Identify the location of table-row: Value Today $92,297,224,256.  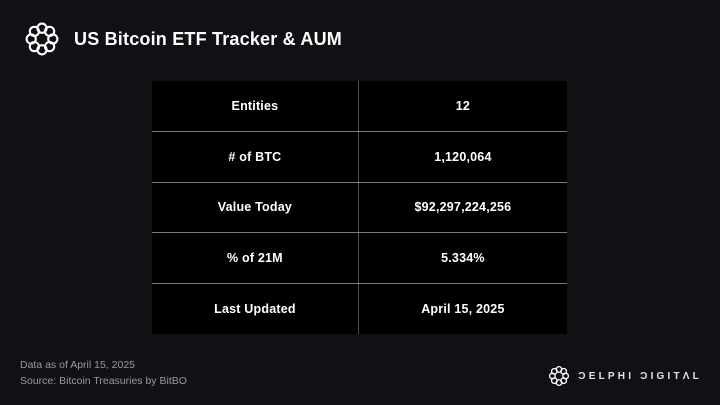
(359, 207).